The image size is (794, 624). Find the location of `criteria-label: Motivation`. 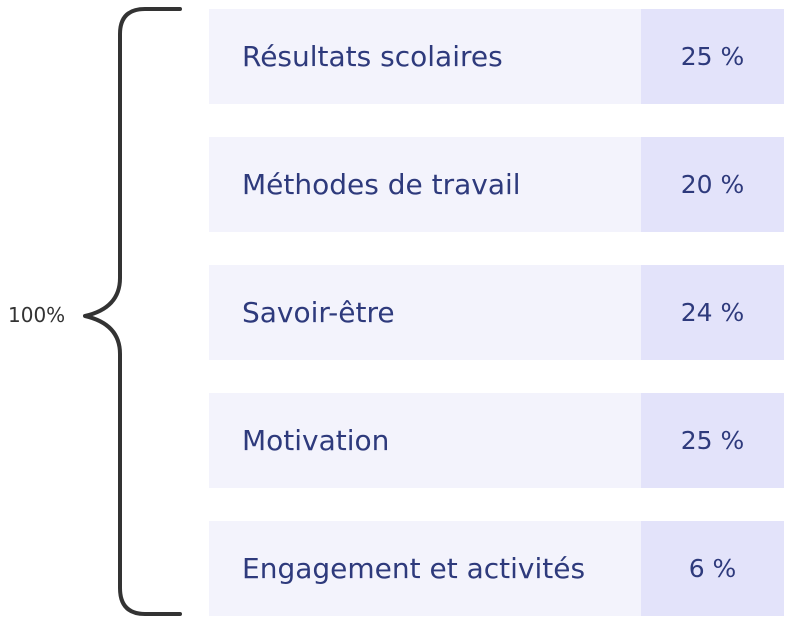

criteria-label: Motivation is located at coordinates (425, 440).